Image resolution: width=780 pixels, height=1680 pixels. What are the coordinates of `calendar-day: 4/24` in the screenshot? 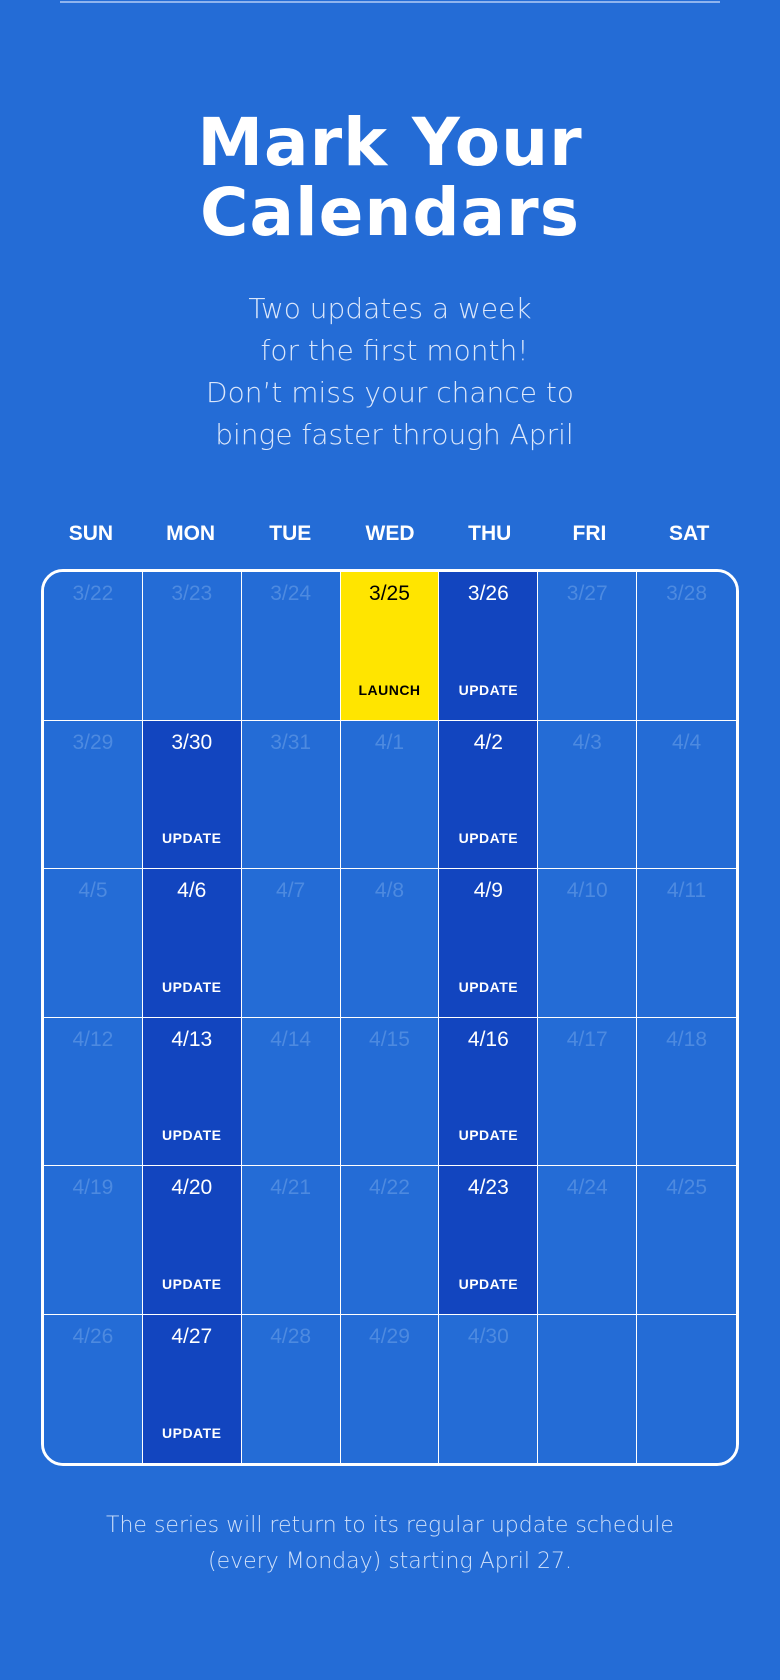 It's located at (588, 1240).